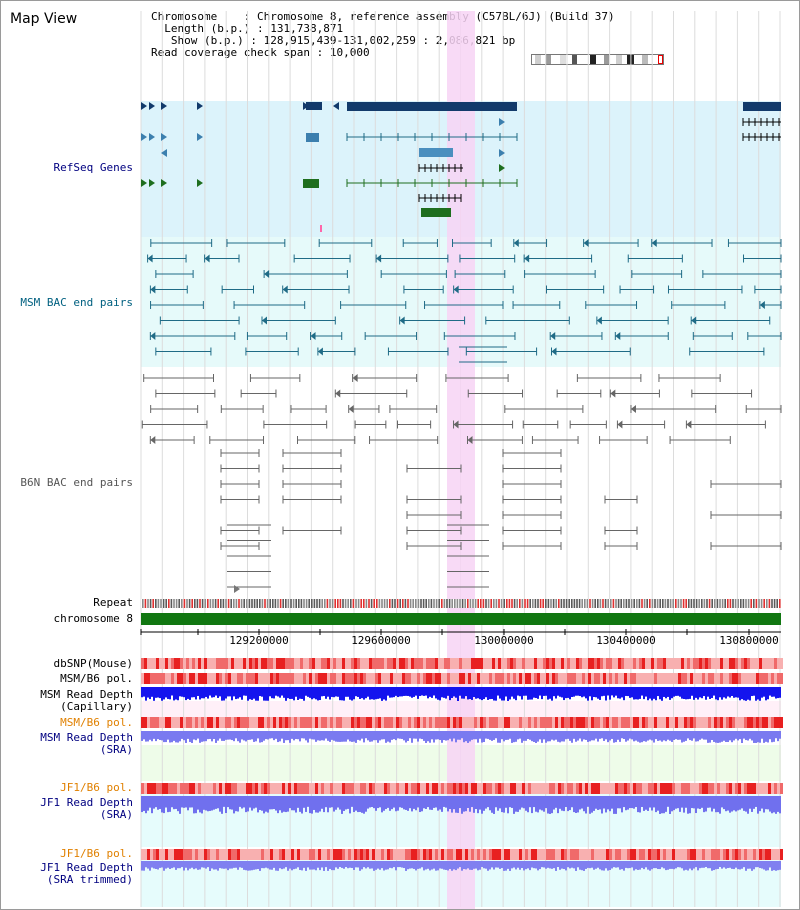  Describe the element at coordinates (76, 482) in the screenshot. I see `b6n-bac-label: B6N BAC end pairs` at that location.